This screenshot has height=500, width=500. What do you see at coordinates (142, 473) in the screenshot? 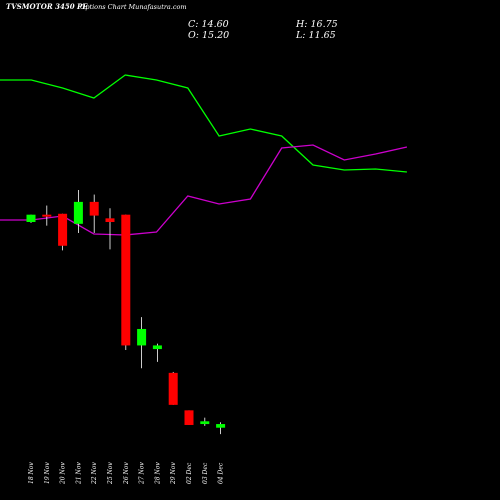
I see `x-tick-label: 27 Nov` at bounding box center [142, 473].